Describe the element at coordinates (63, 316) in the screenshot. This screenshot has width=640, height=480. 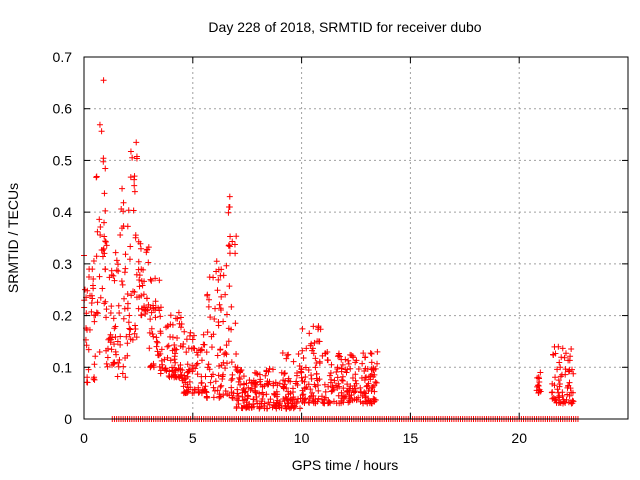
I see `y-tick-label: 0.2` at that location.